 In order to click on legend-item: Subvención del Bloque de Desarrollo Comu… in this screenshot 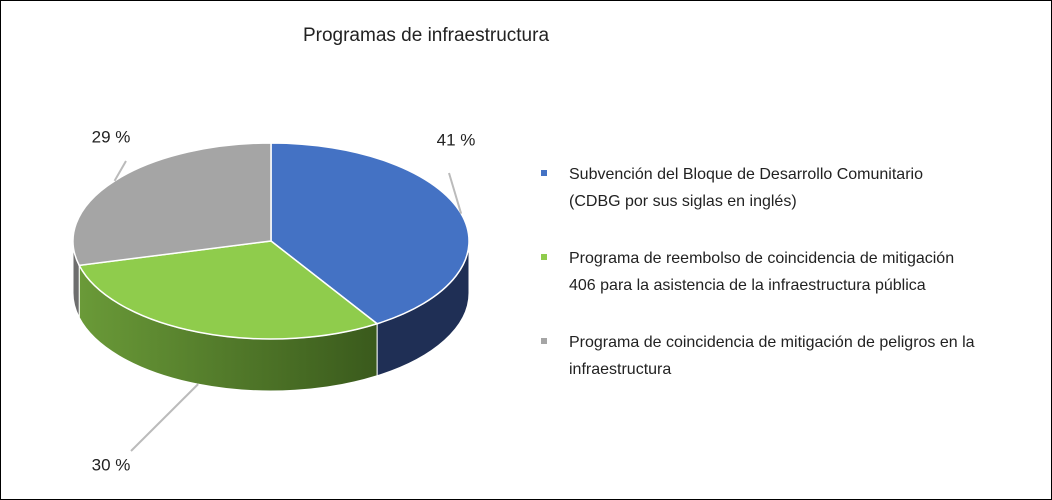, I will do `click(791, 188)`.